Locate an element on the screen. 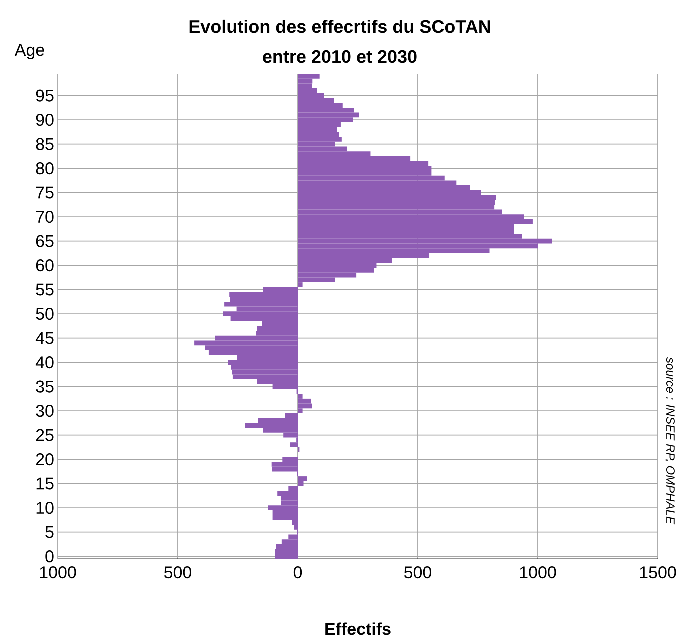  y-tick-label: 75 is located at coordinates (45, 192).